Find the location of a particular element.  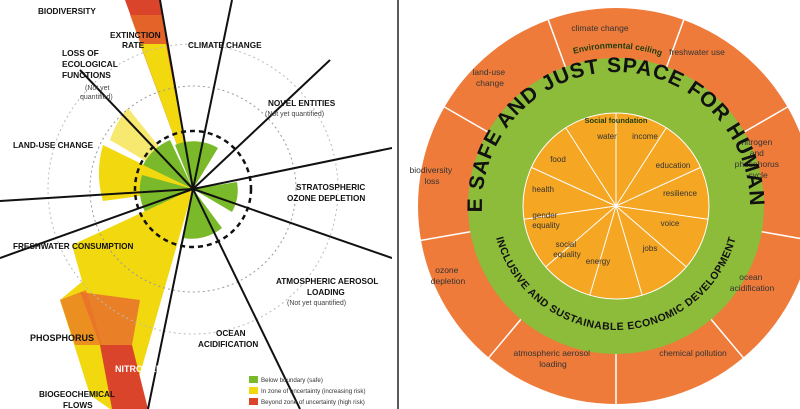

outer-label-land-use-change: land-use change is located at coordinates (490, 77).